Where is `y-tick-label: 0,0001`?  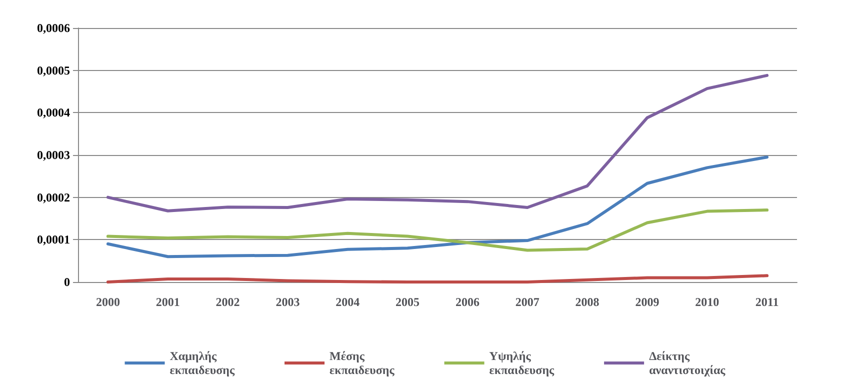 y-tick-label: 0,0001 is located at coordinates (53, 239).